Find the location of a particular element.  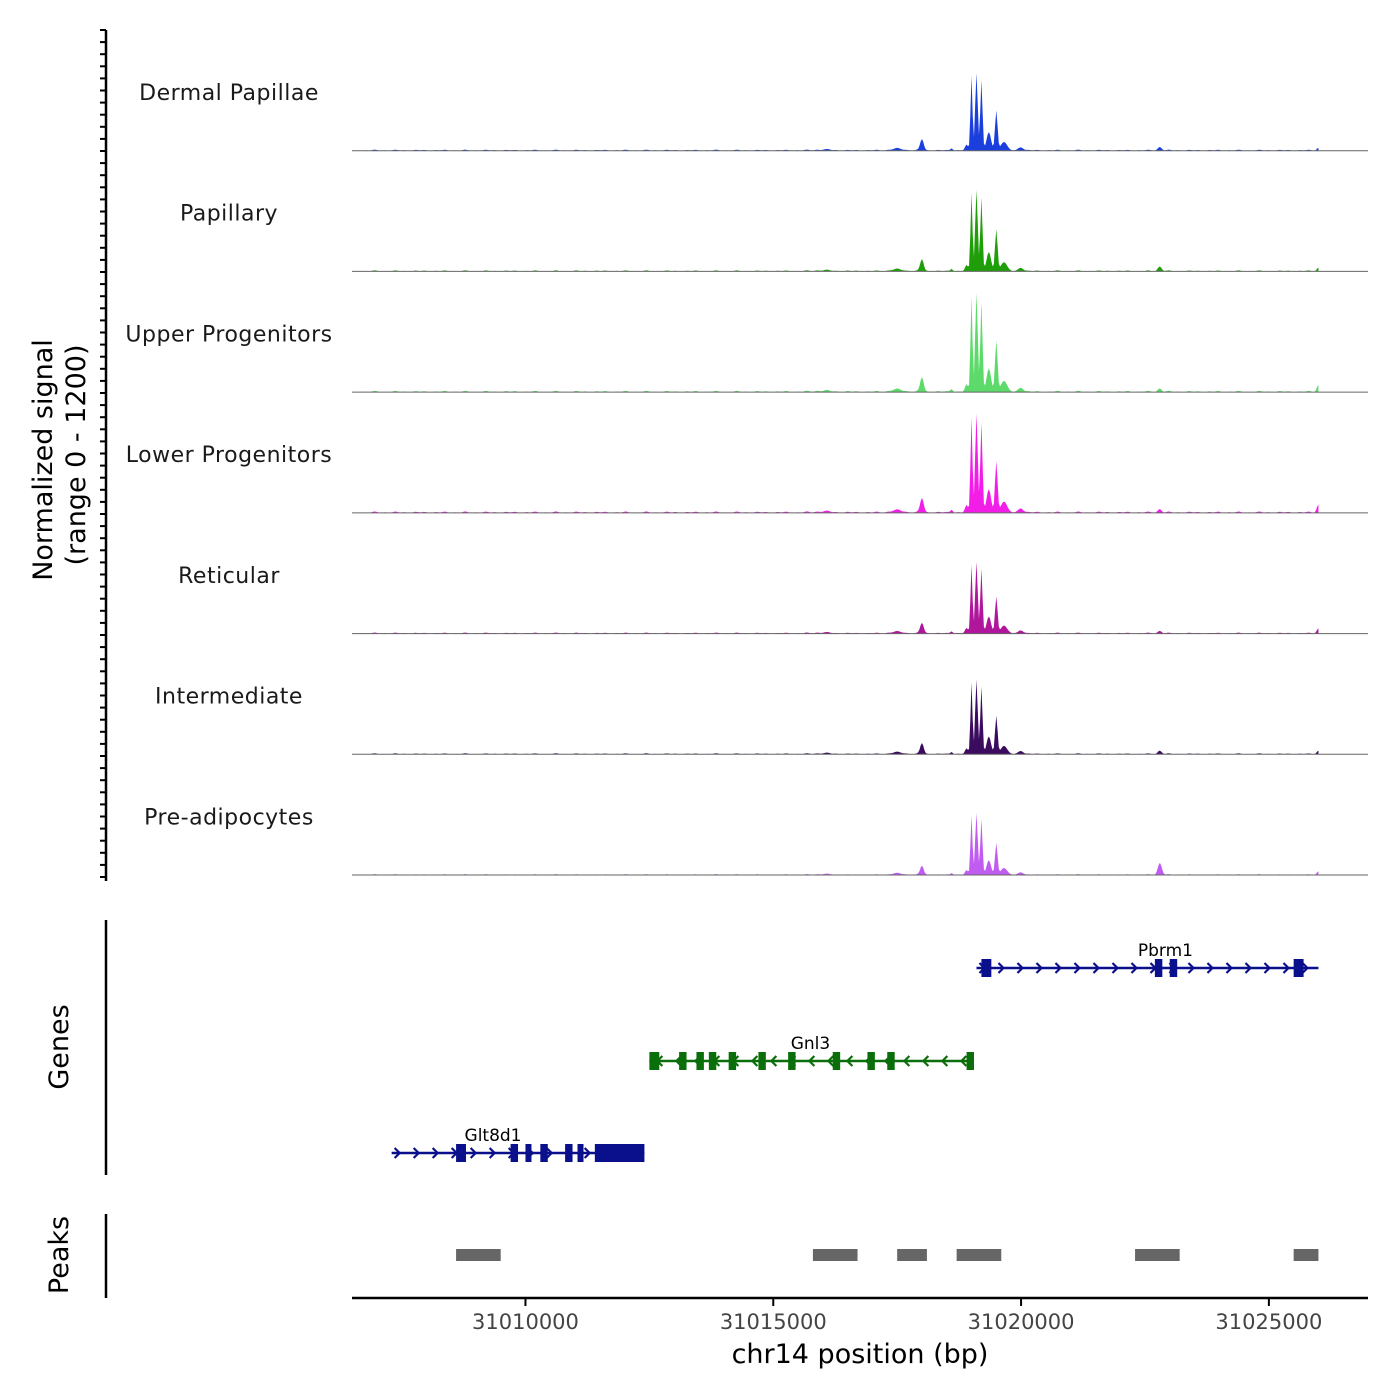

track-dermal-papillae: Dermal Papillae is located at coordinates (753, 112).